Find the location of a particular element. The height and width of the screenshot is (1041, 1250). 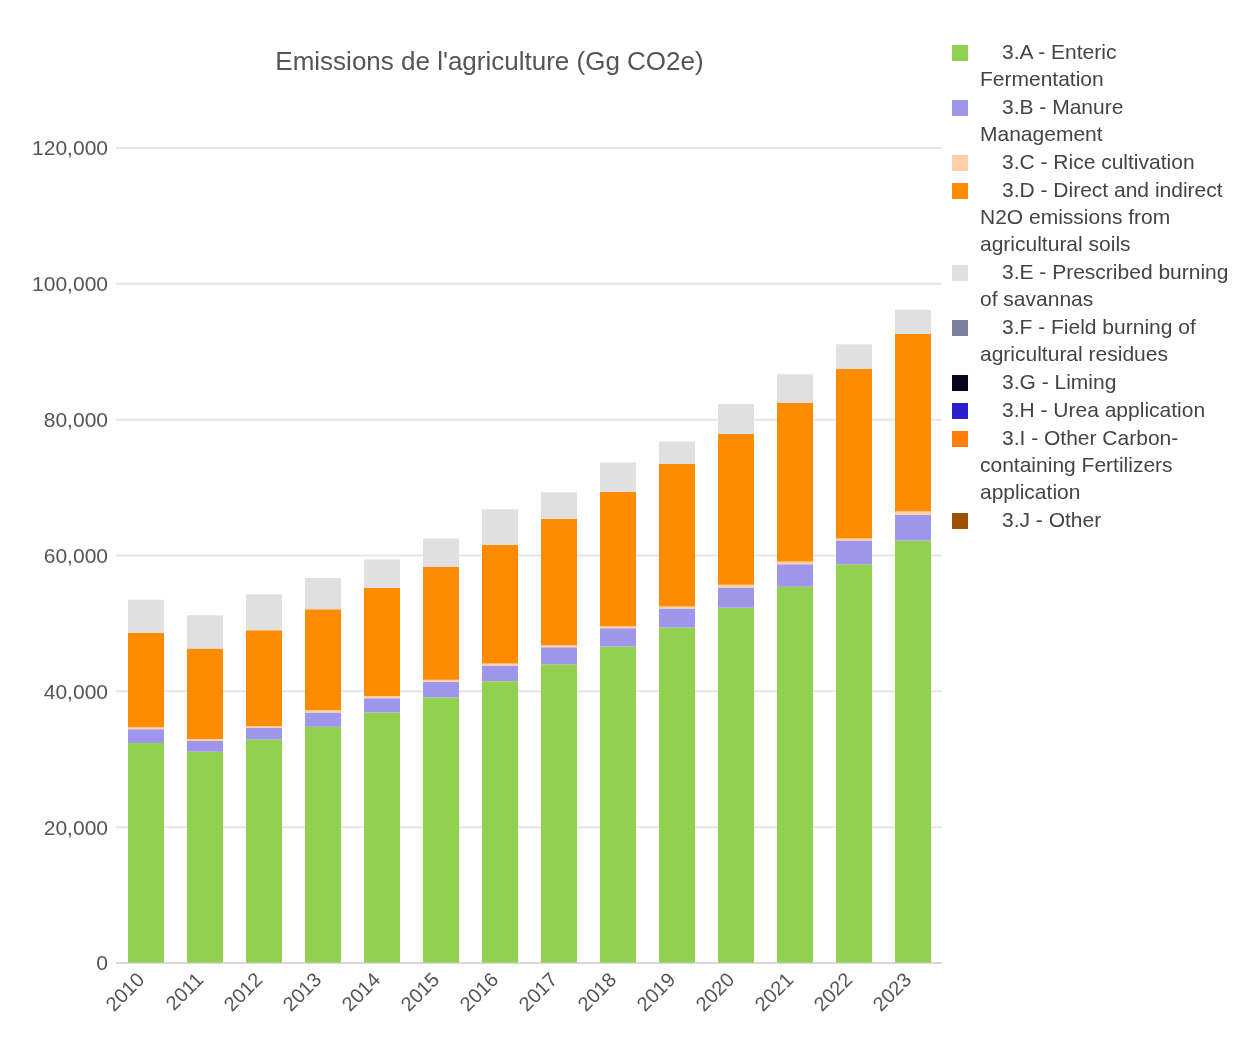

legend-label: 3.G - Liming is located at coordinates (1059, 382).